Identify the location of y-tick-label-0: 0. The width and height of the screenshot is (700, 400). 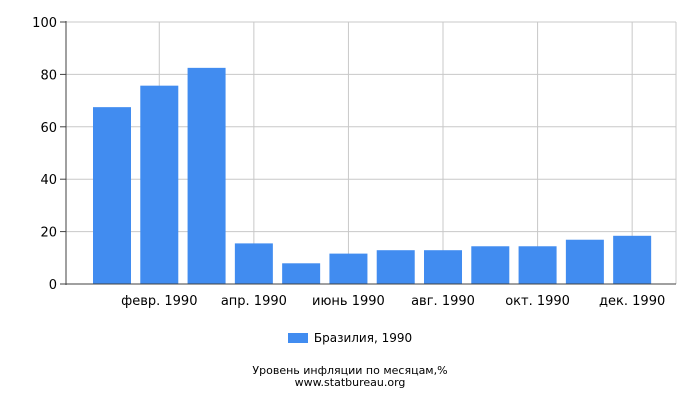
(53, 285).